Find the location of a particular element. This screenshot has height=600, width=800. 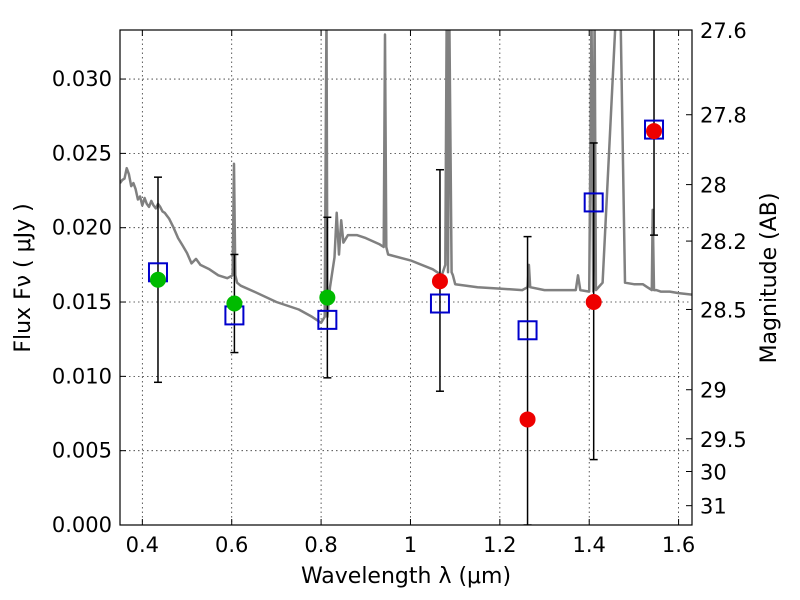

x-tick-label: 0.8 is located at coordinates (320, 545).